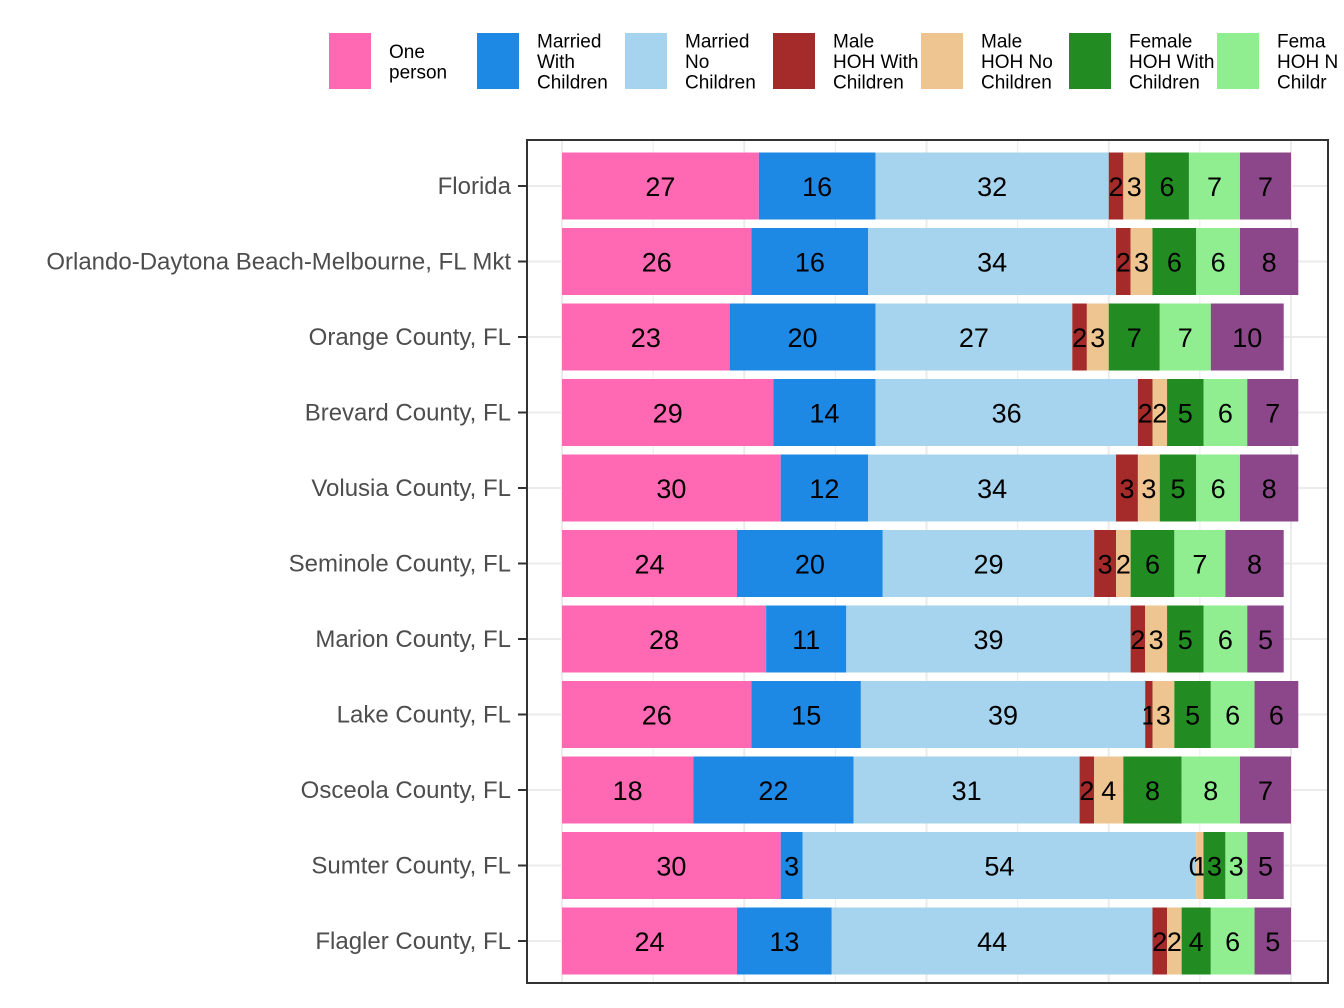 The width and height of the screenshot is (1344, 1008). Describe the element at coordinates (697, 62) in the screenshot. I see `legend-label: No` at that location.